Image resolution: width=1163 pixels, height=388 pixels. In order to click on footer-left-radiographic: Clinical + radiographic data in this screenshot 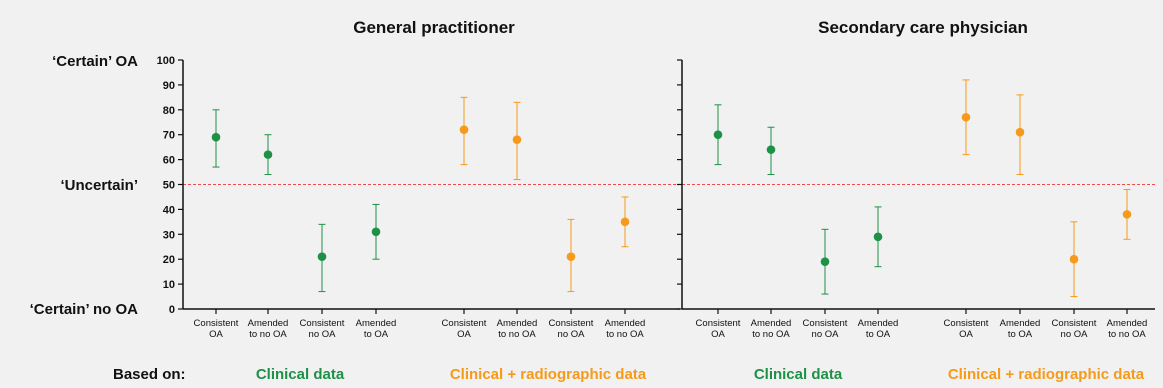, I will do `click(548, 374)`.